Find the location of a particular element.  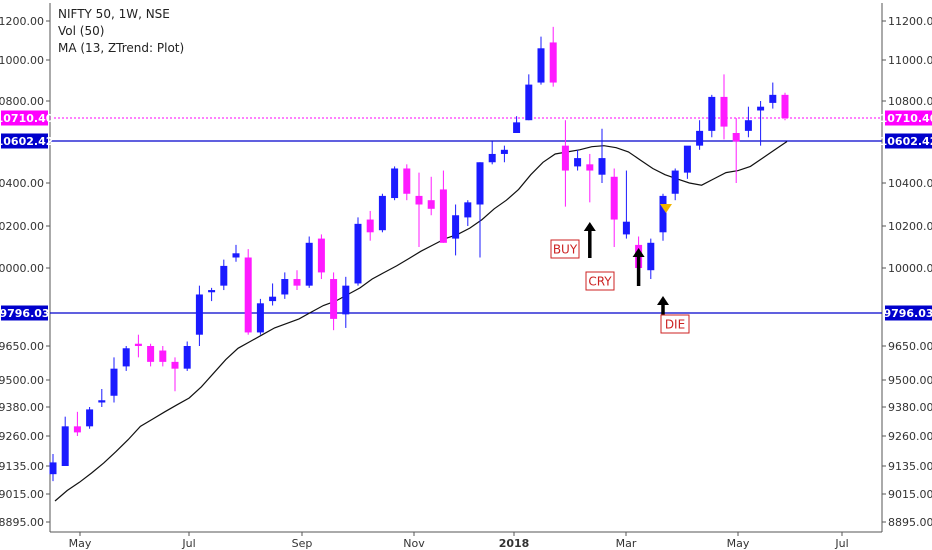

x-tick-label: Jul is located at coordinates (188, 543).